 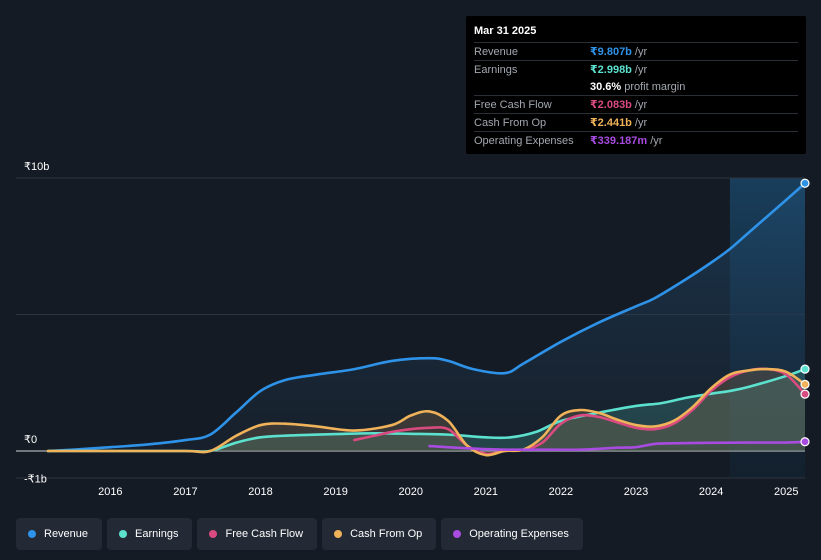 What do you see at coordinates (711, 492) in the screenshot?
I see `x-tick-label: 2024` at bounding box center [711, 492].